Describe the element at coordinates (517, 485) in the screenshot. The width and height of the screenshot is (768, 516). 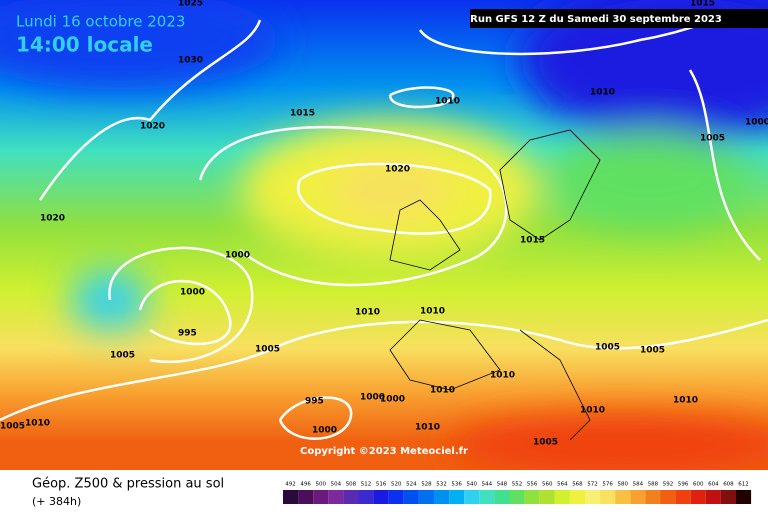
I see `colorbar-label: 552` at that location.